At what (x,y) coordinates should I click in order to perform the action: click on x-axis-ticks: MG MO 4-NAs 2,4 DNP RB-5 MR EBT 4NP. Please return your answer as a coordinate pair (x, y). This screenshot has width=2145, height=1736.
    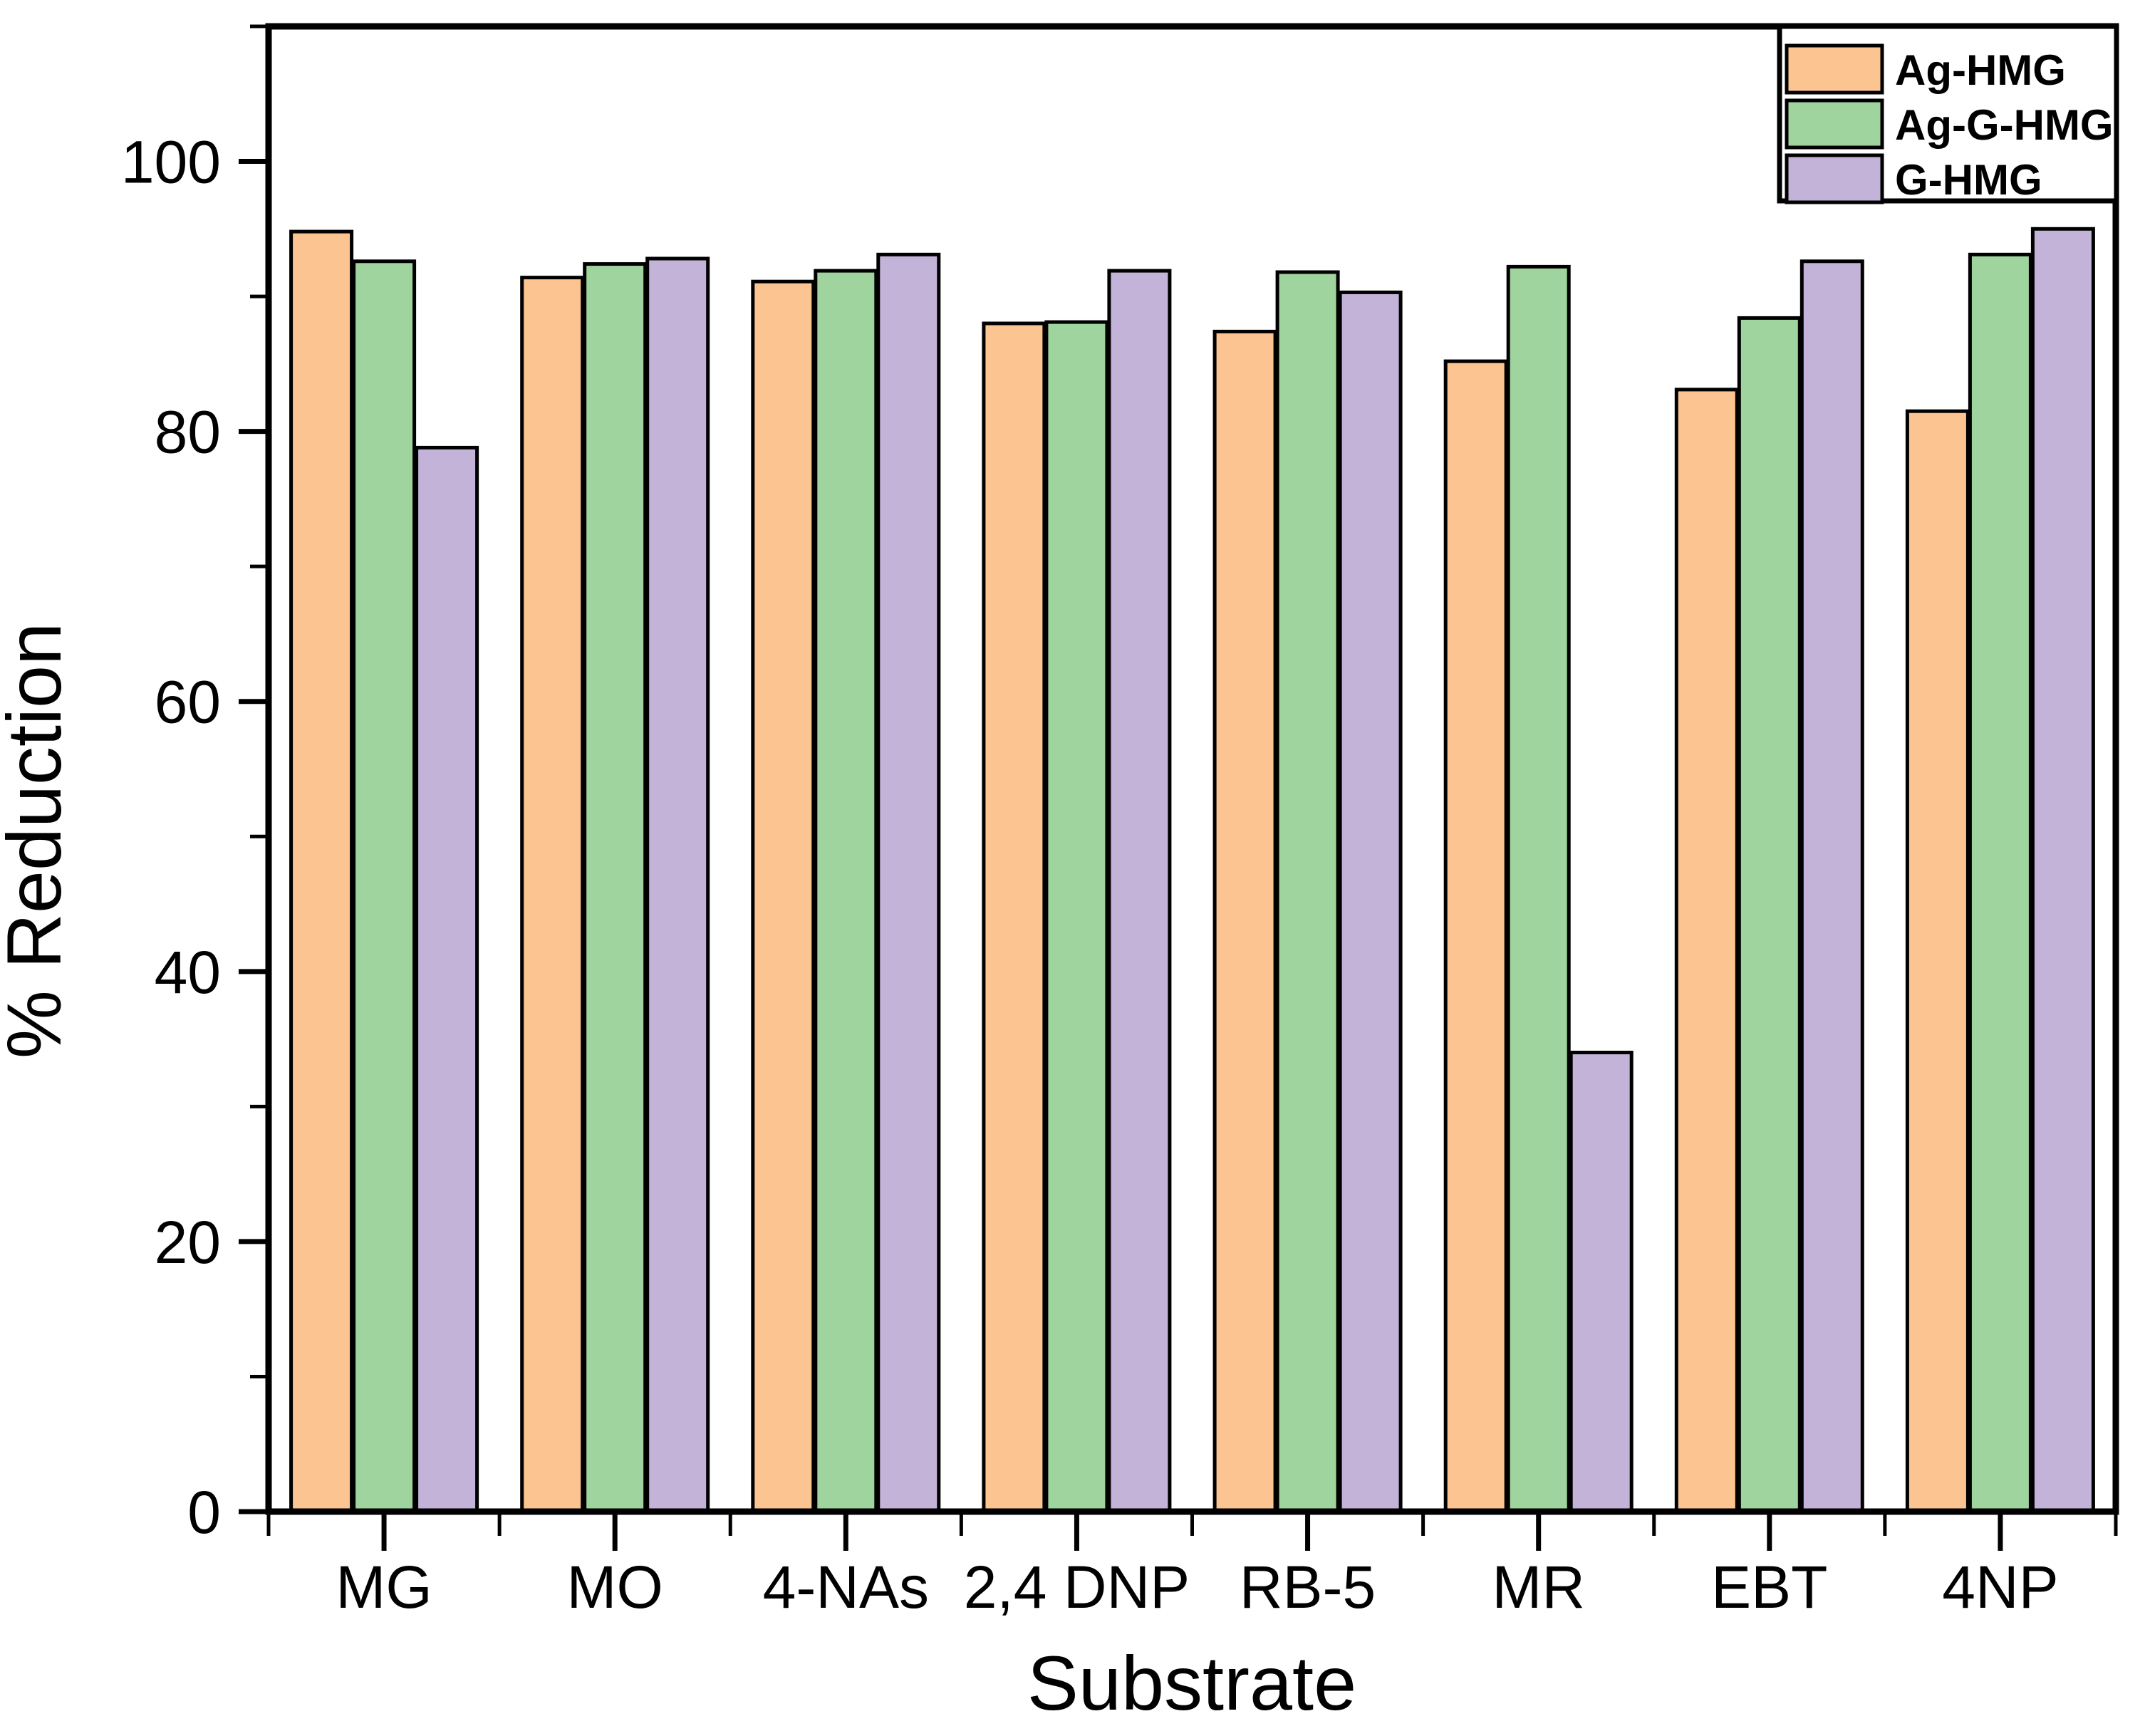
    Looking at the image, I should click on (1192, 1566).